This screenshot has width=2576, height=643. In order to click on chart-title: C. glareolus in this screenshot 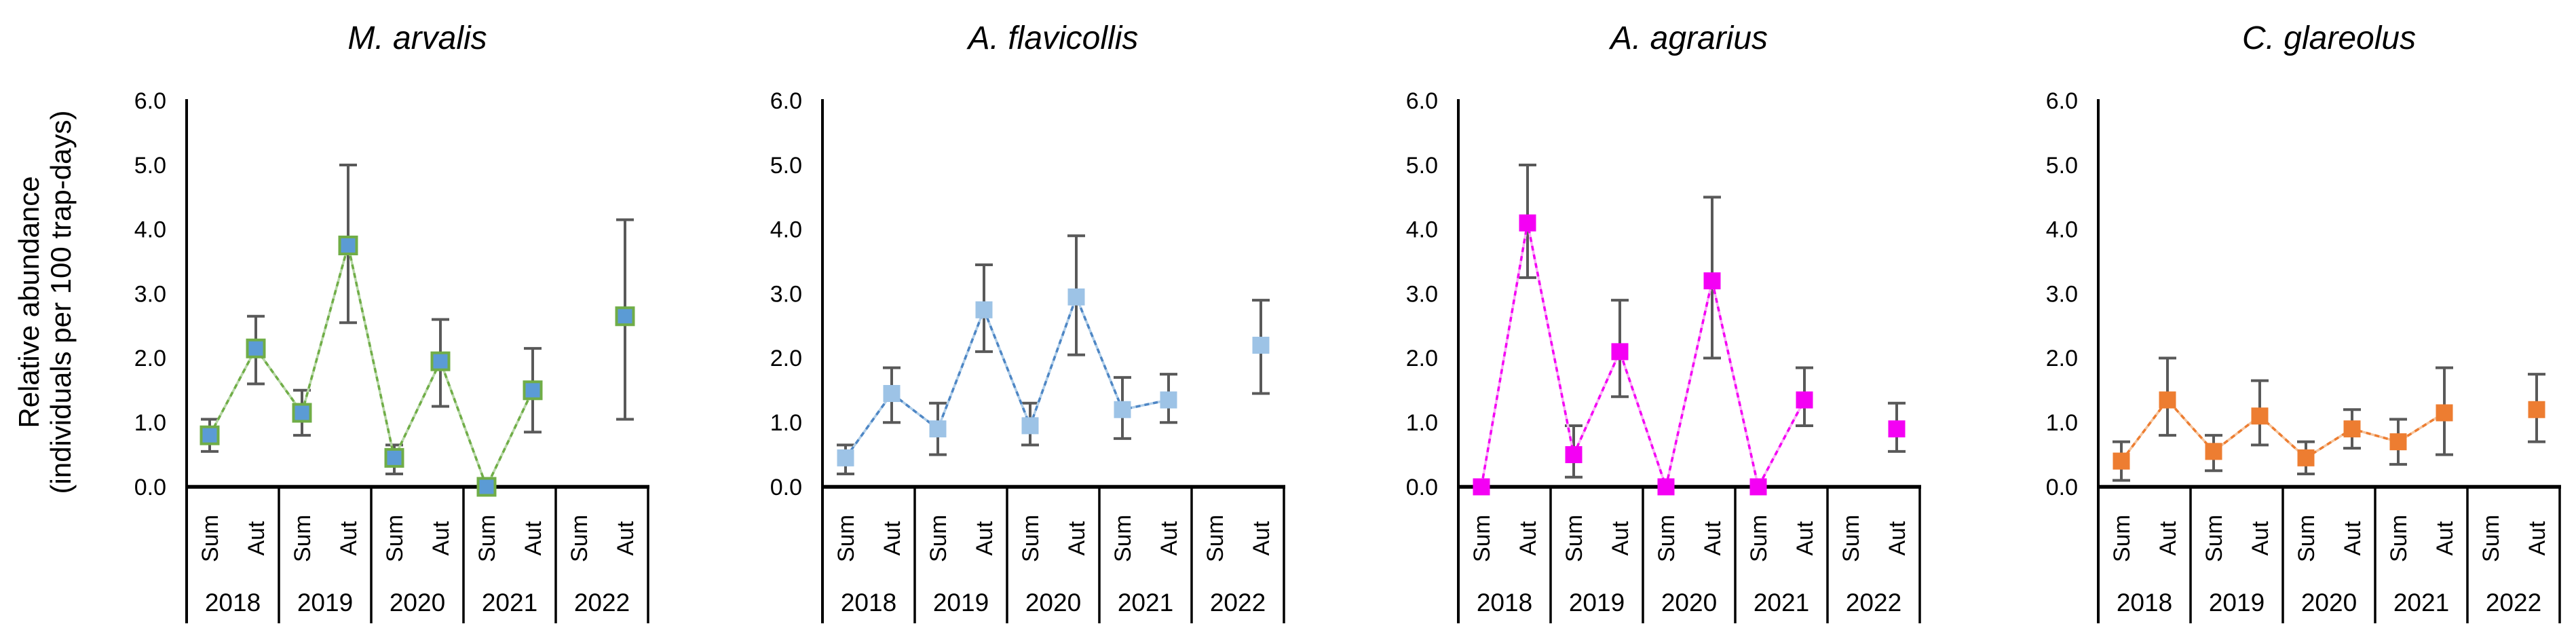, I will do `click(2329, 38)`.